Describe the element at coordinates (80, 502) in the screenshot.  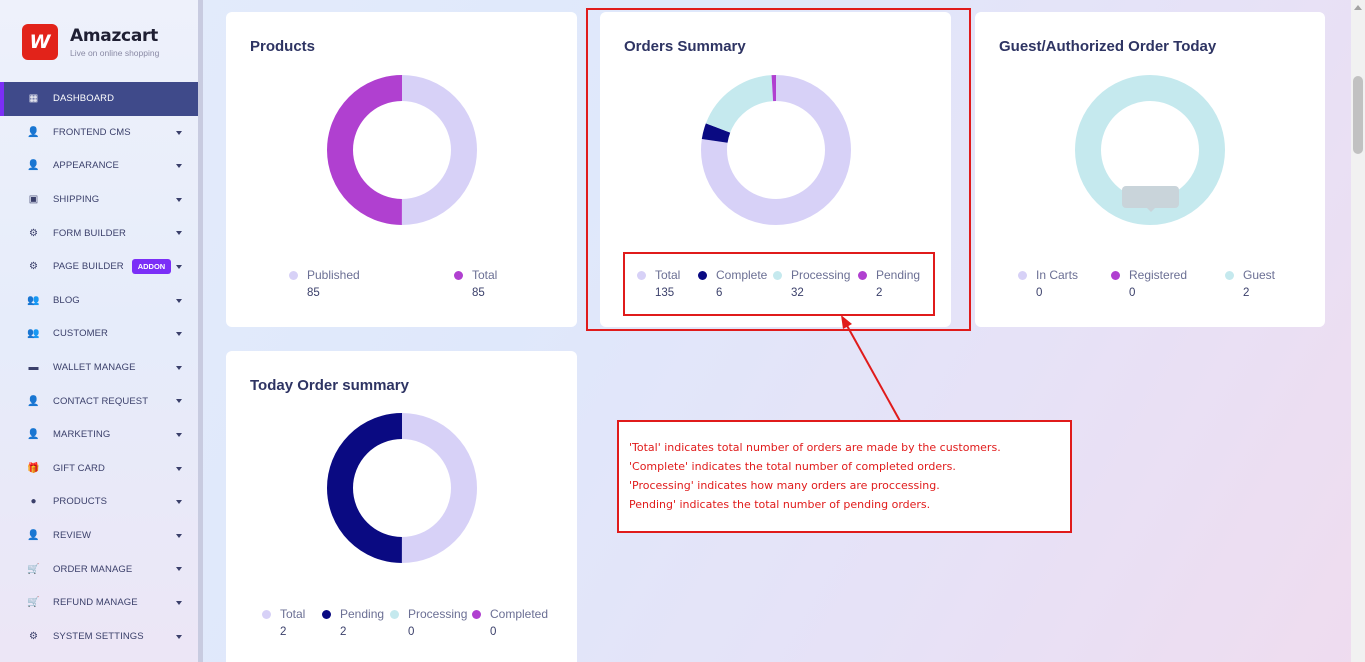
I see `sidebar-item-label: PRODUCTS` at that location.